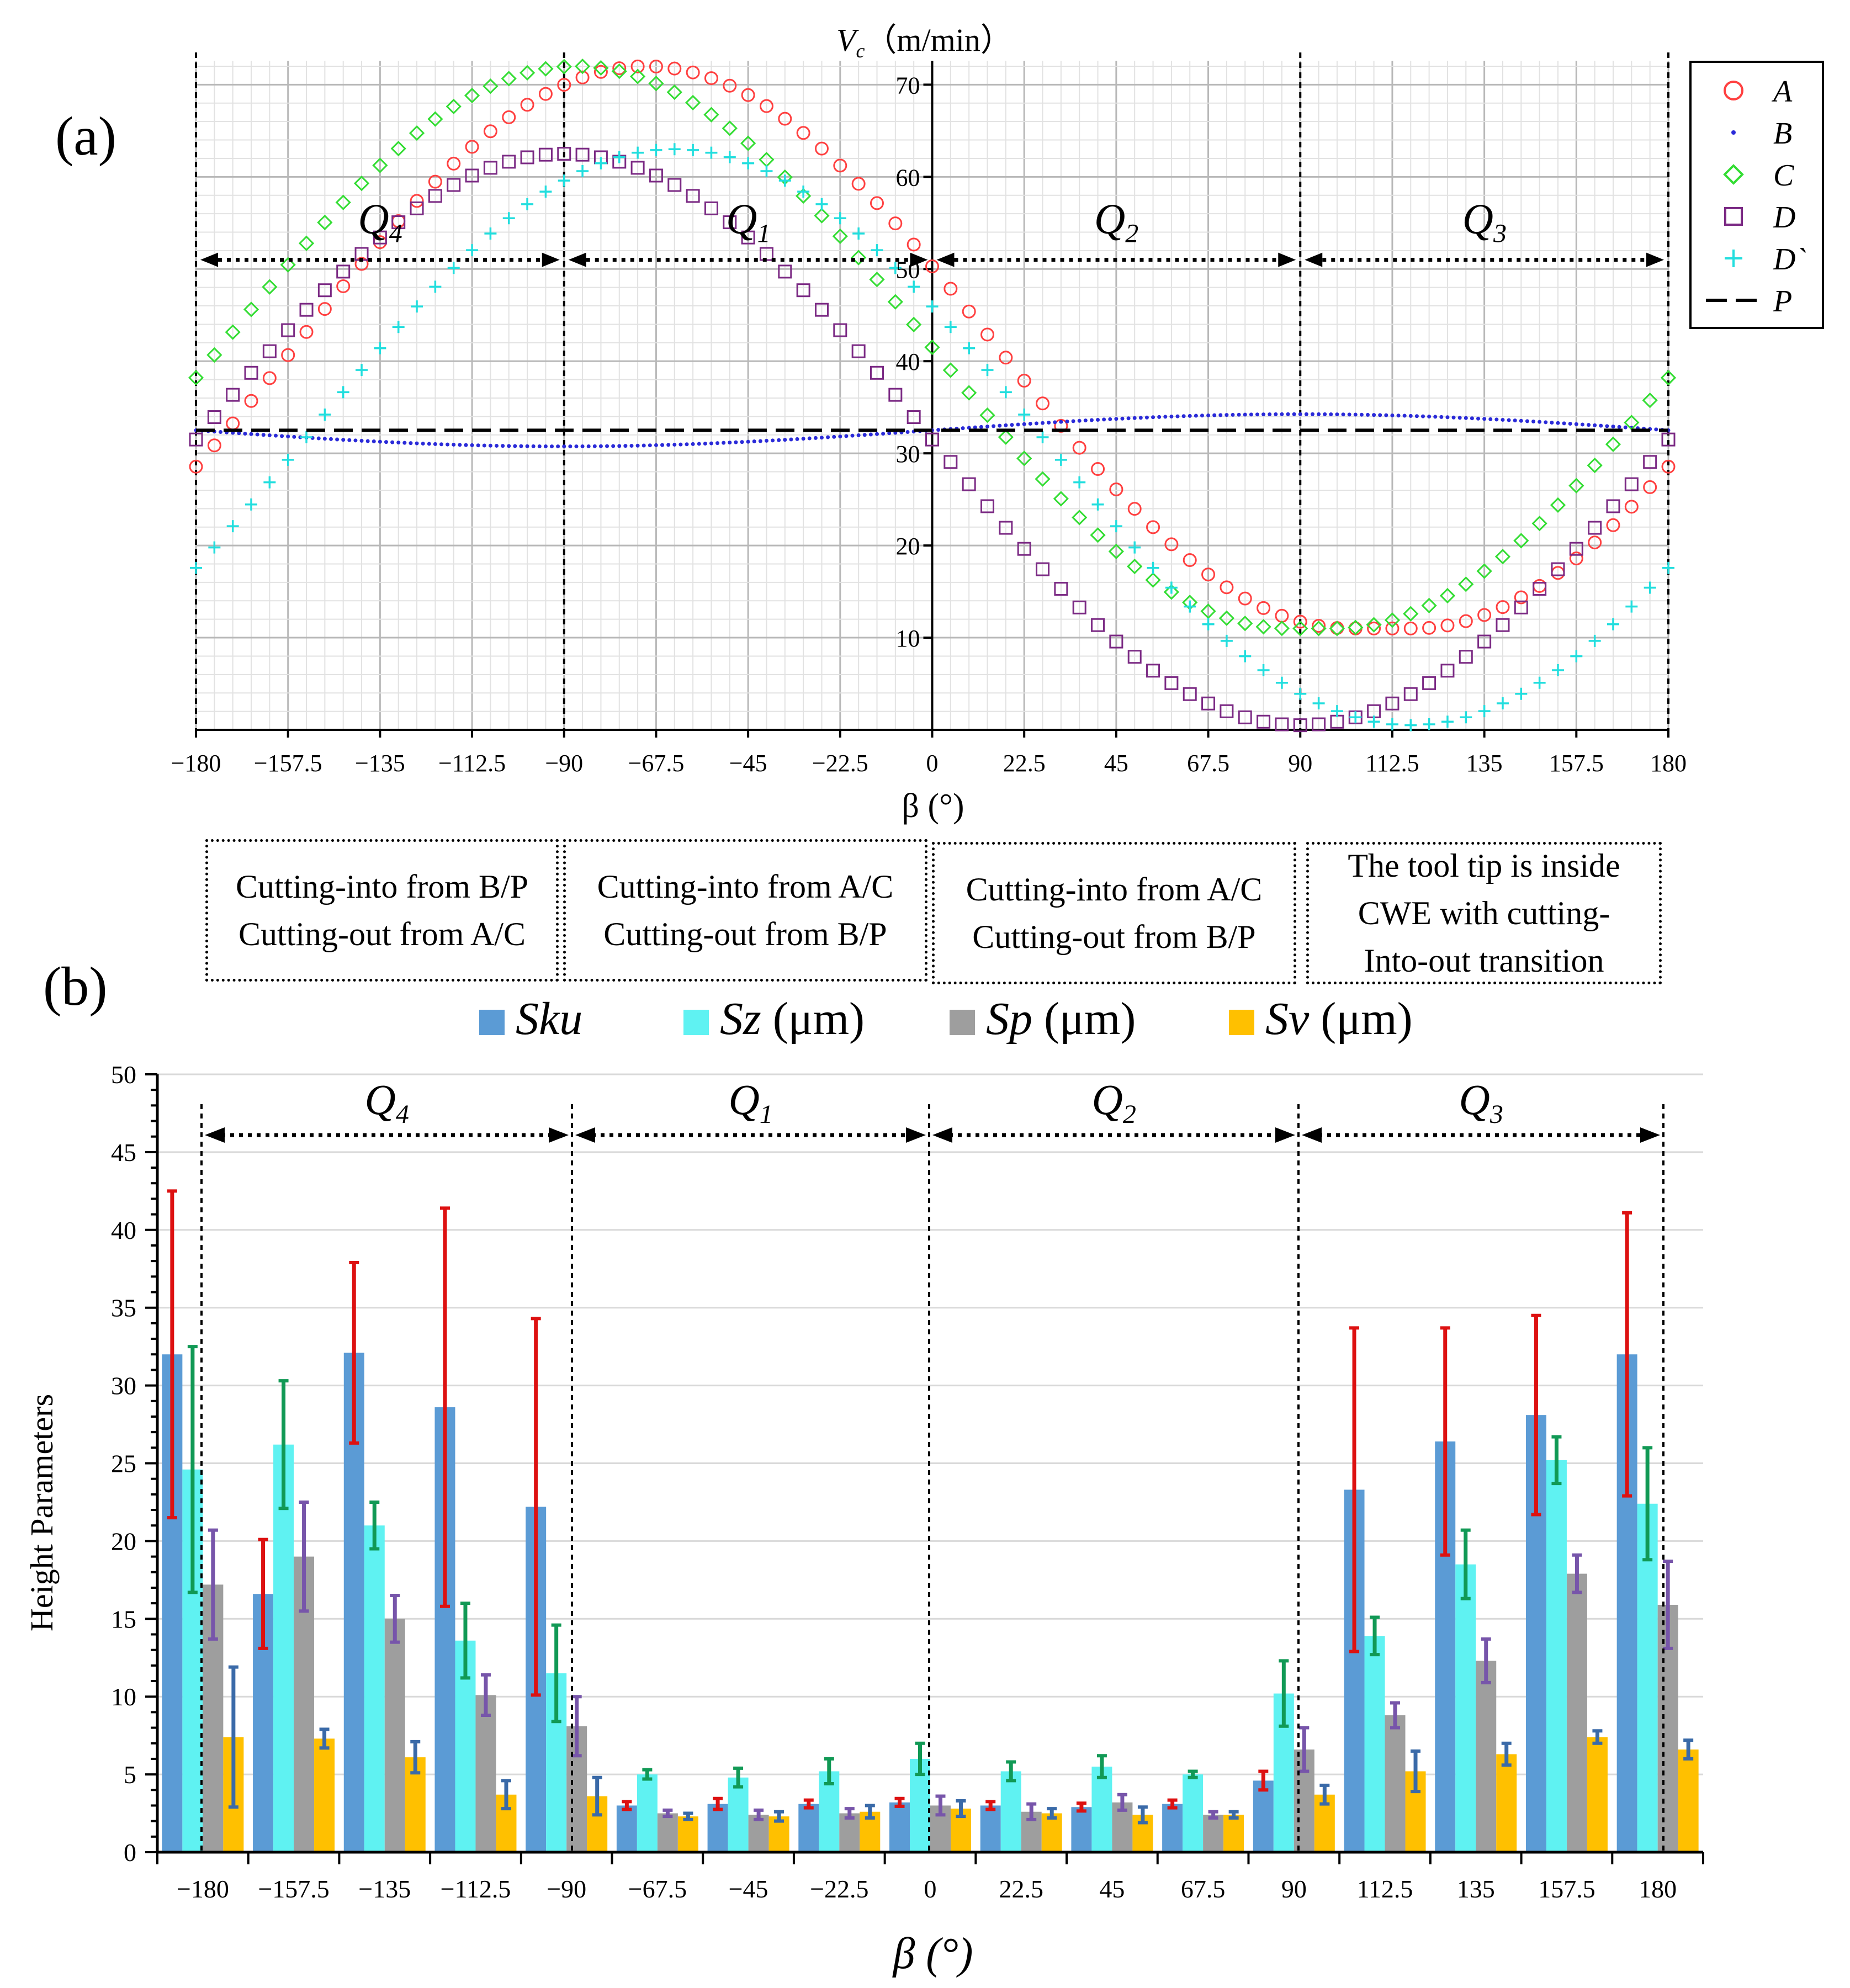 Image resolution: width=1850 pixels, height=1988 pixels. What do you see at coordinates (1131, 233) in the screenshot?
I see `panel-a-quadrant-label-Q2-subscript: 2` at bounding box center [1131, 233].